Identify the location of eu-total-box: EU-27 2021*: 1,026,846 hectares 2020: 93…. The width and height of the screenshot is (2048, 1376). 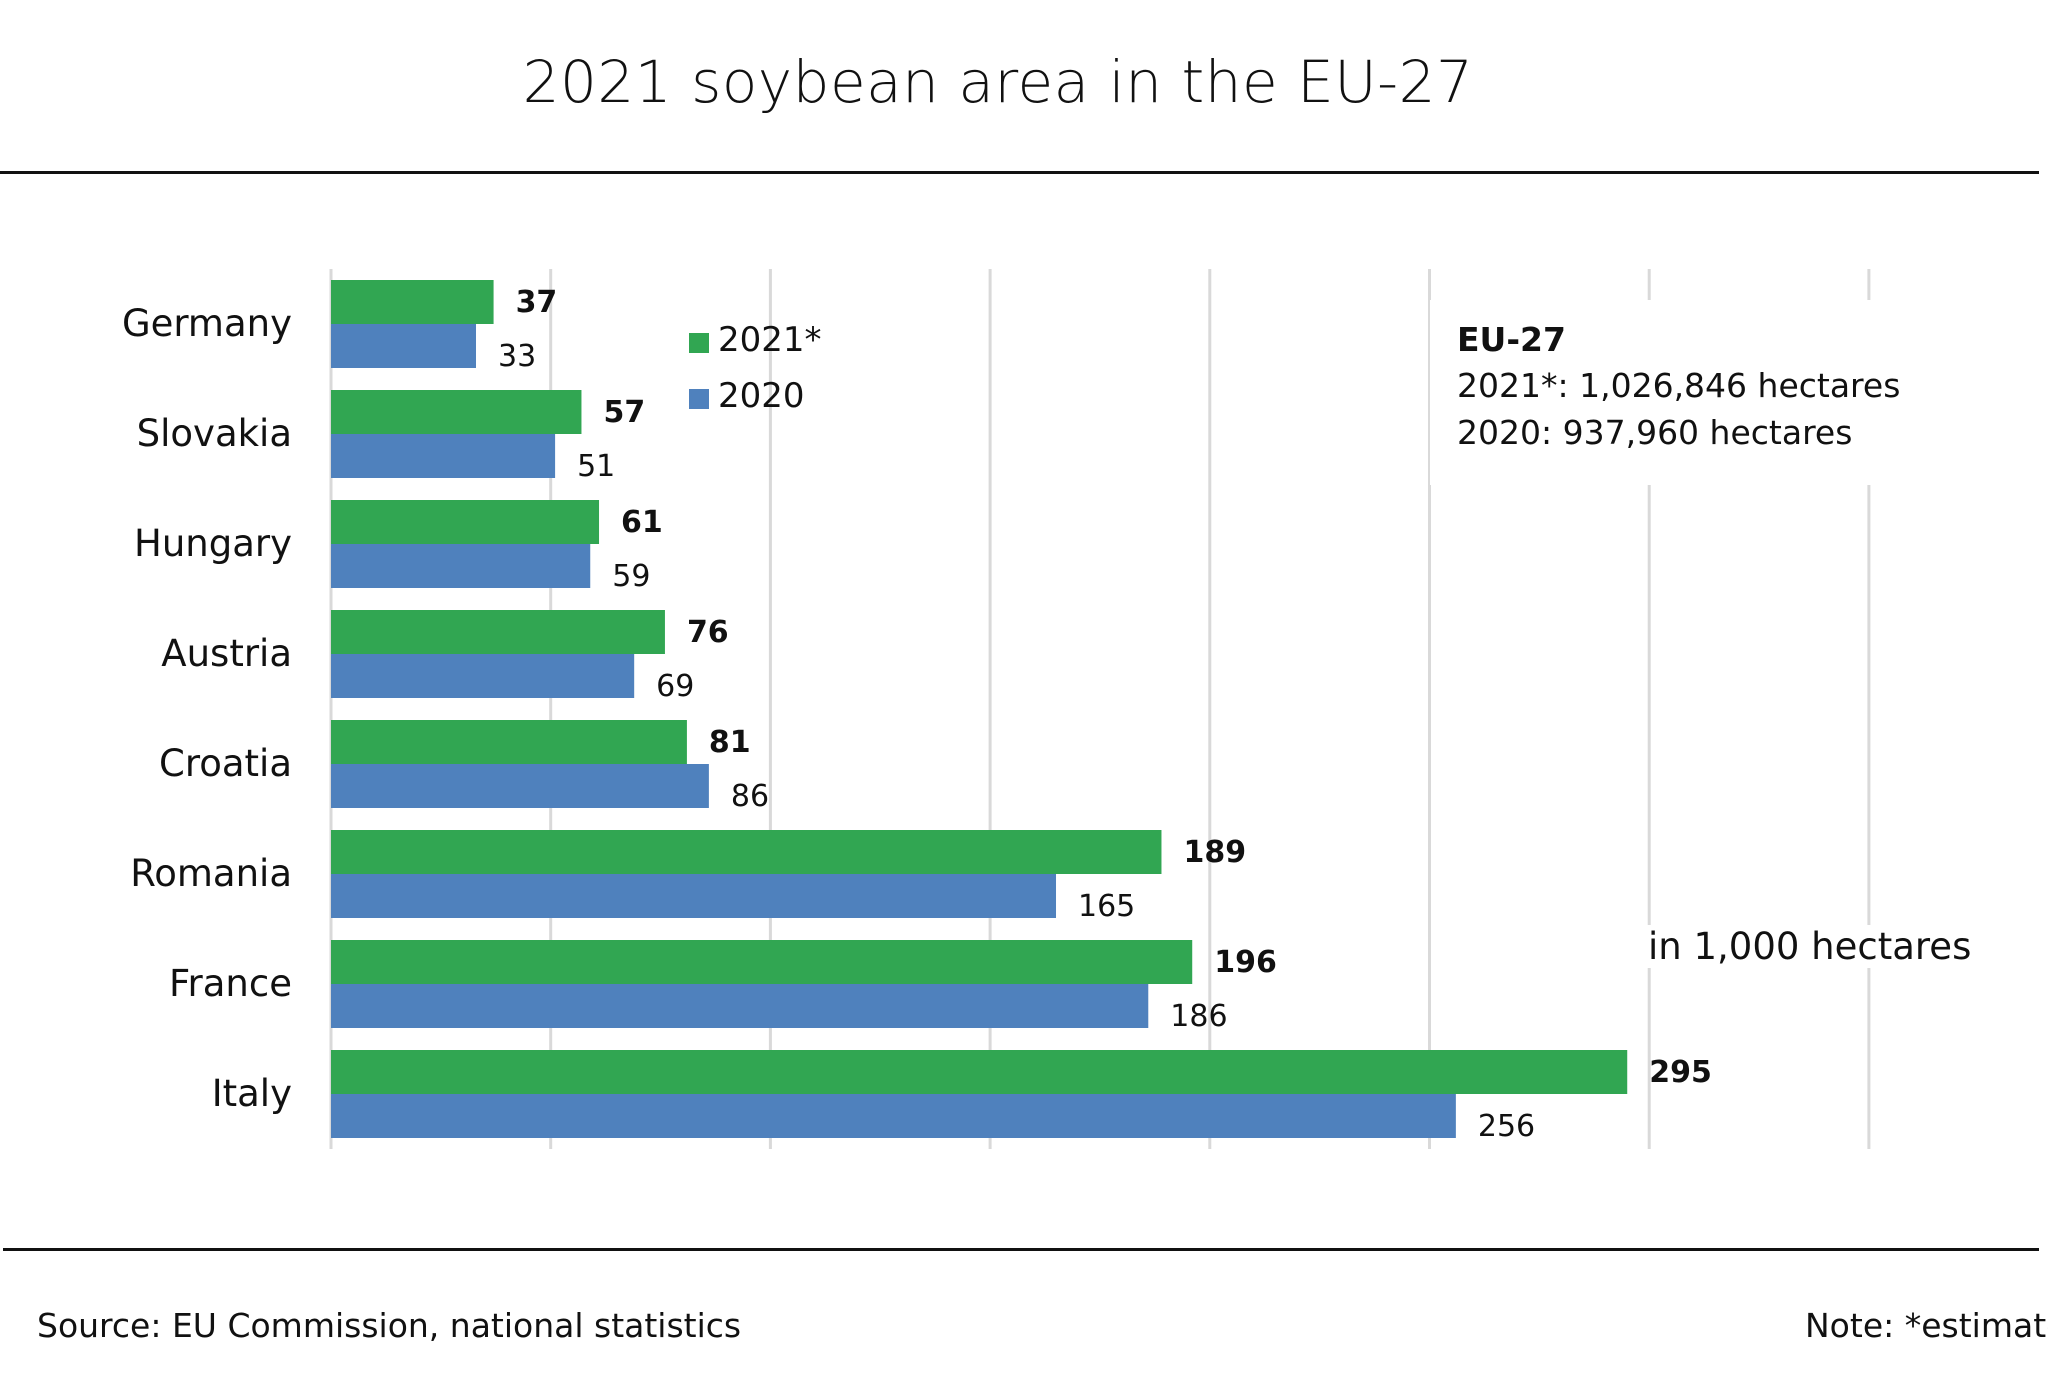
(1665, 392).